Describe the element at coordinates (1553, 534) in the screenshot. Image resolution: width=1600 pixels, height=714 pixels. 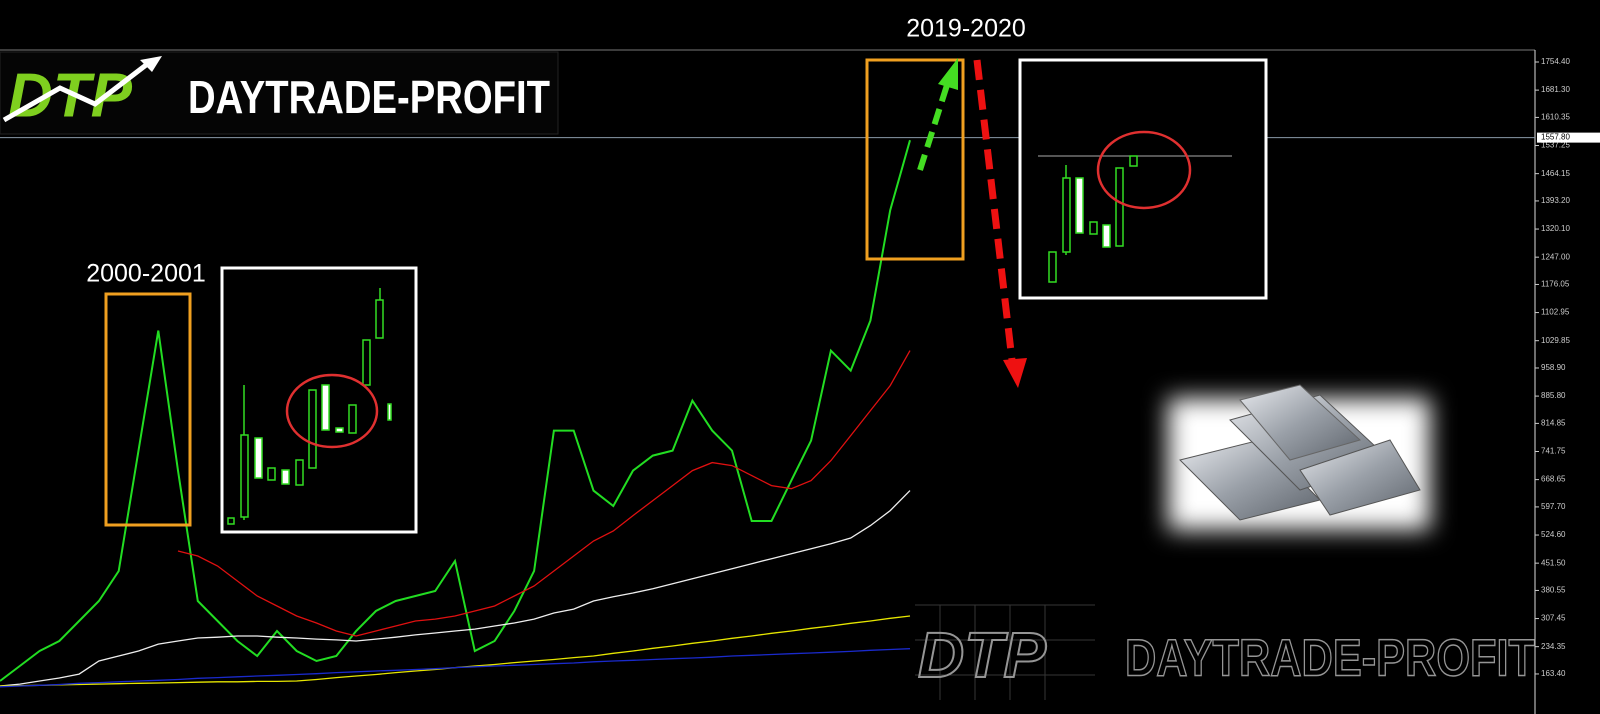
I see `y-tick-label: 524.60` at that location.